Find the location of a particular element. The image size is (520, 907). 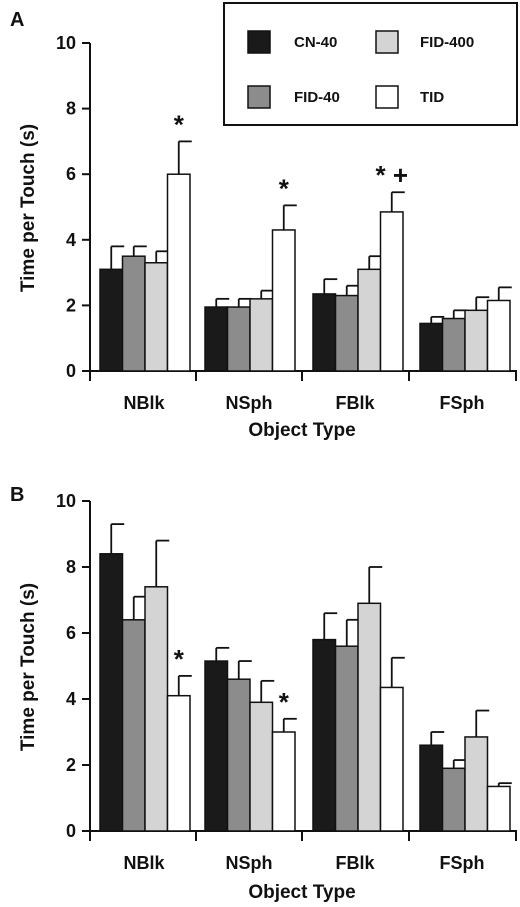

y-tick-labels-a: 0 2 4 6 8 10 is located at coordinates (66, 207).